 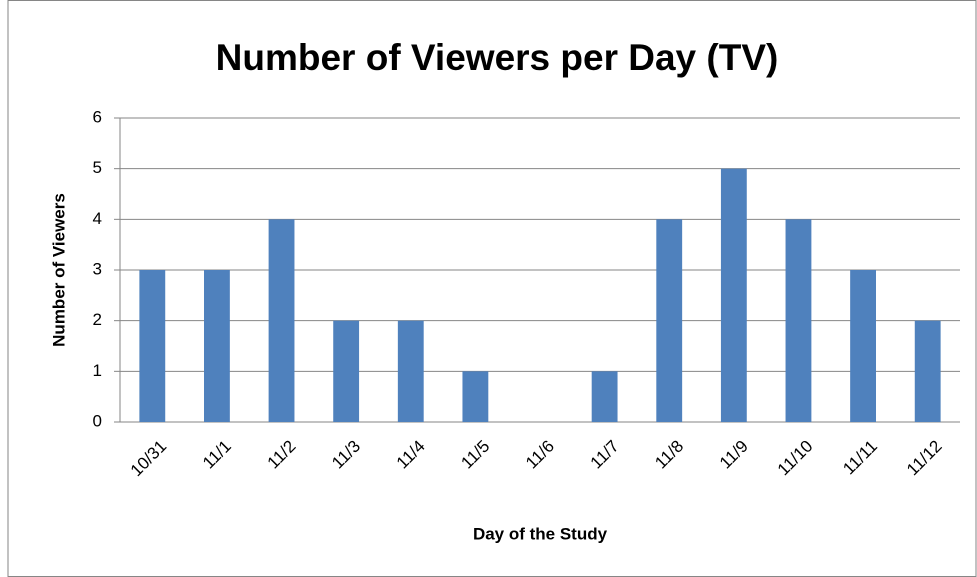 I want to click on y-tick-label: 5, so click(x=97, y=167).